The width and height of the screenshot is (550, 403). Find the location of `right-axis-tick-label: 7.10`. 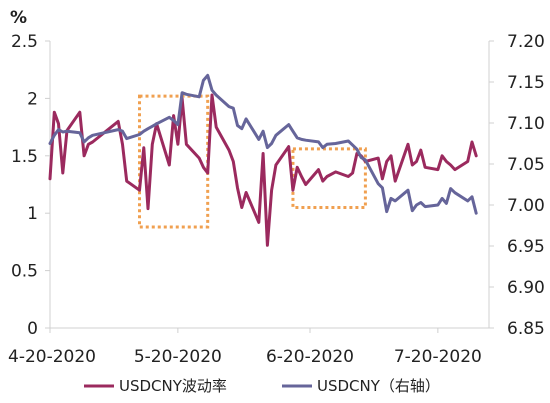

right-axis-tick-label: 7.10 is located at coordinates (526, 124).